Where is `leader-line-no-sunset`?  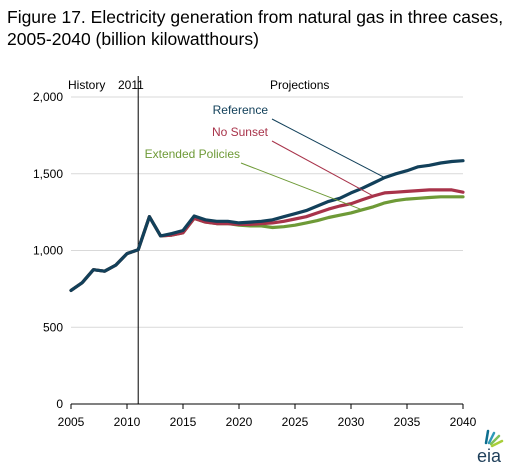 leader-line-no-sunset is located at coordinates (322, 168).